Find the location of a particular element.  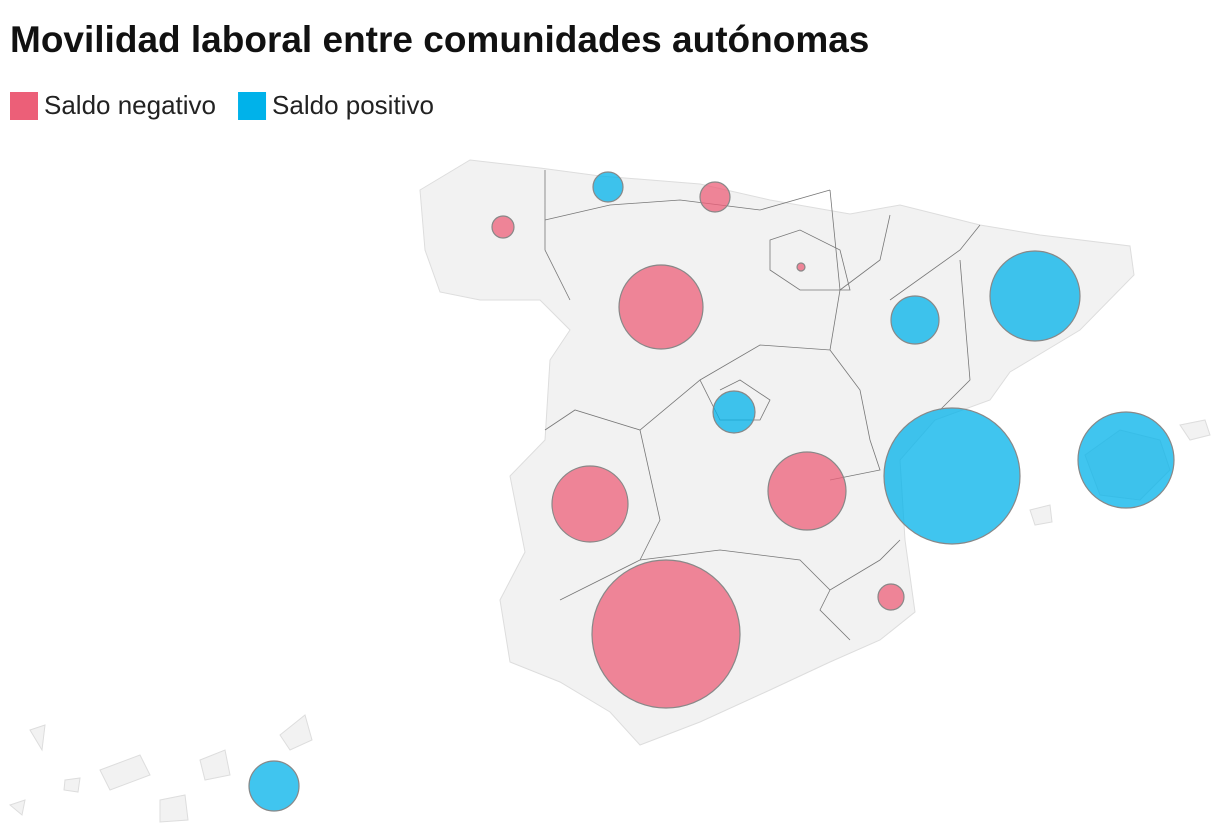

legend: Saldo negativo Saldo positivo is located at coordinates (222, 105).